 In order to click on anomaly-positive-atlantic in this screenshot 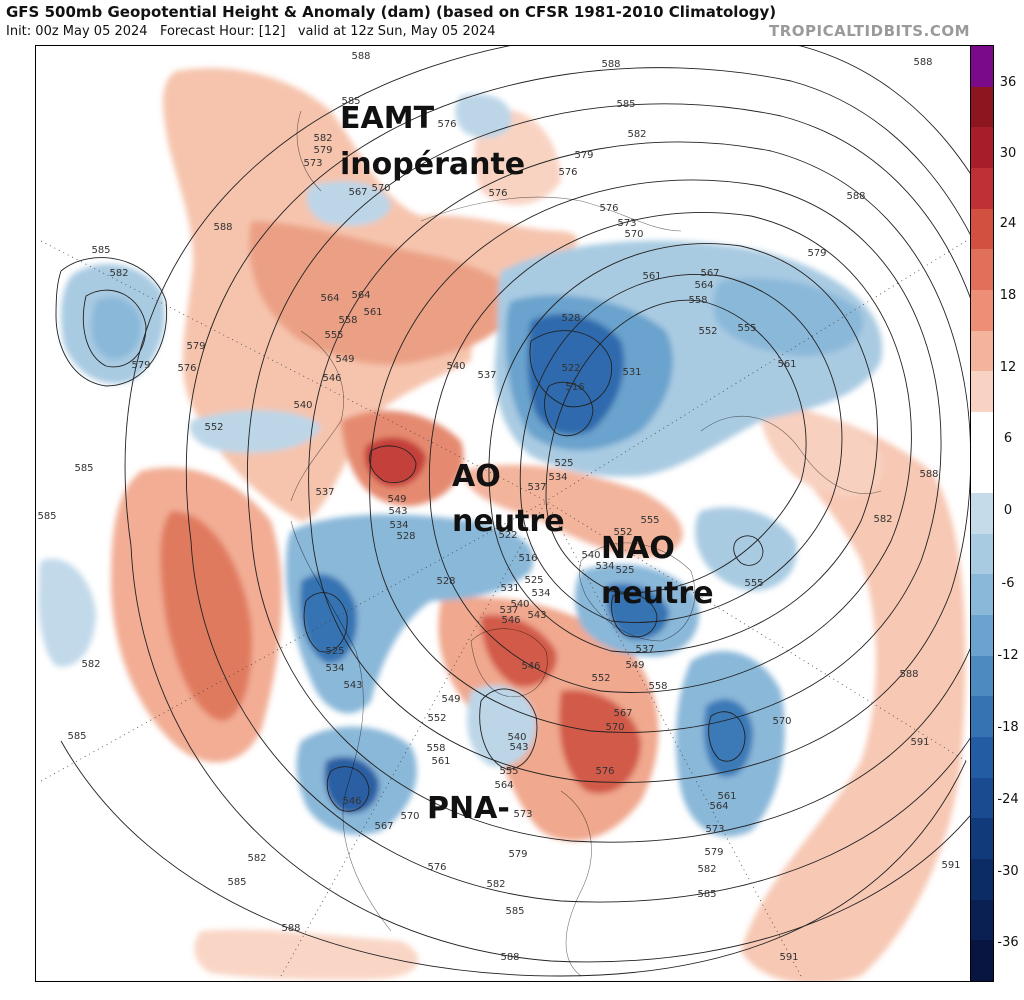, I will do `click(853, 691)`.